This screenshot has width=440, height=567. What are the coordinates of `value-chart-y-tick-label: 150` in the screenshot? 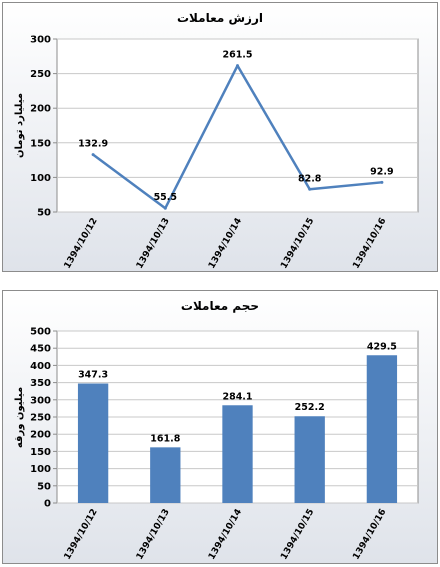 It's located at (40, 143).